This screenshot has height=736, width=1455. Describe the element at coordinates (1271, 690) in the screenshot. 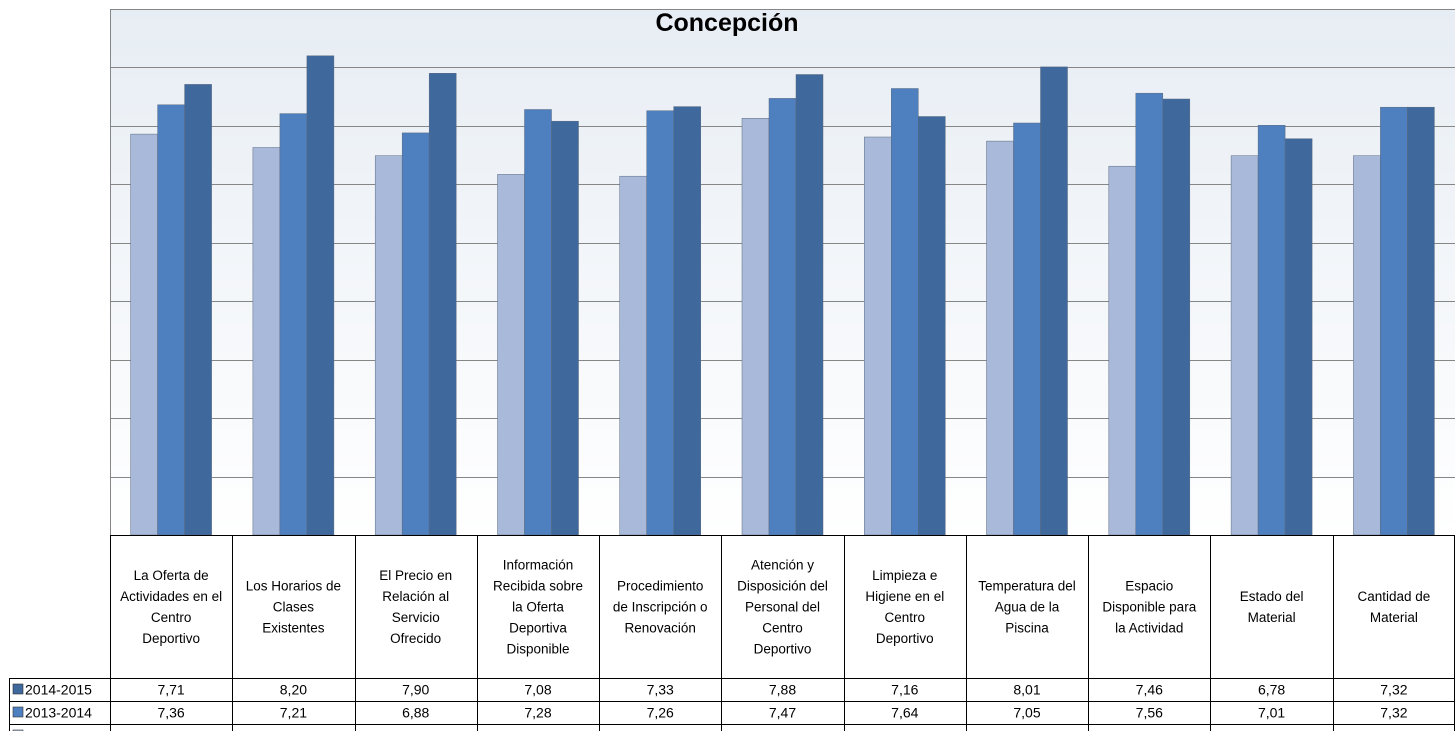

I see `data-label: 6,78` at that location.